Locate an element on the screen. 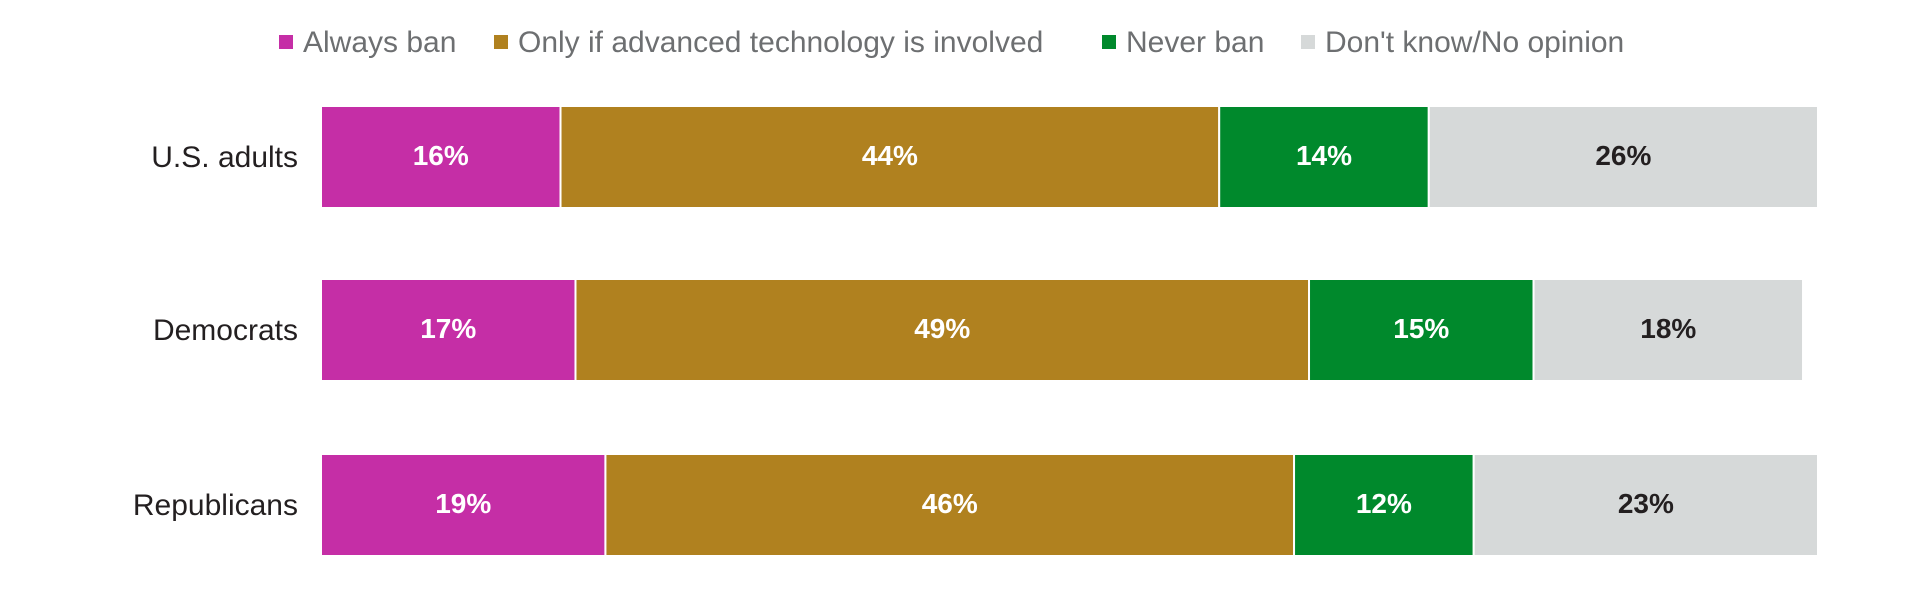  bar-segment-u-s-adults-always-ban is located at coordinates (441, 157).